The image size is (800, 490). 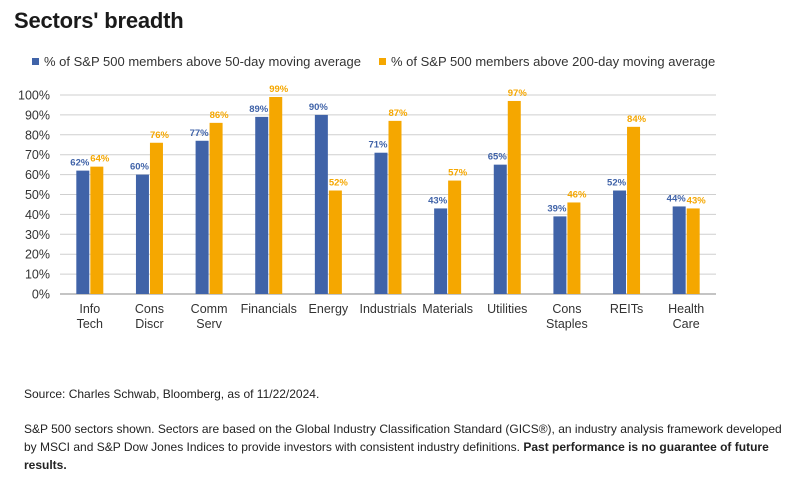 What do you see at coordinates (697, 200) in the screenshot?
I see `data-label-200day: 43%` at bounding box center [697, 200].